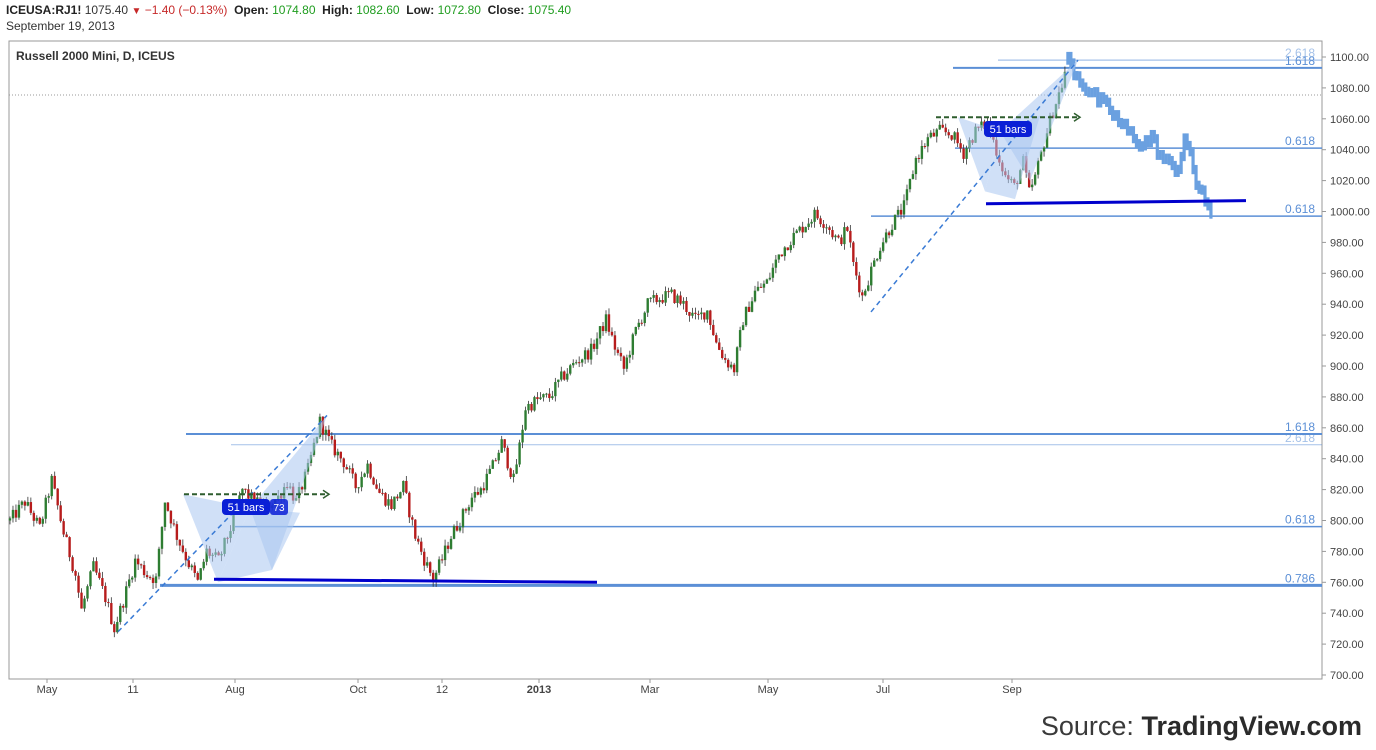  What do you see at coordinates (549, 10) in the screenshot?
I see `close-value: 1075.40` at bounding box center [549, 10].